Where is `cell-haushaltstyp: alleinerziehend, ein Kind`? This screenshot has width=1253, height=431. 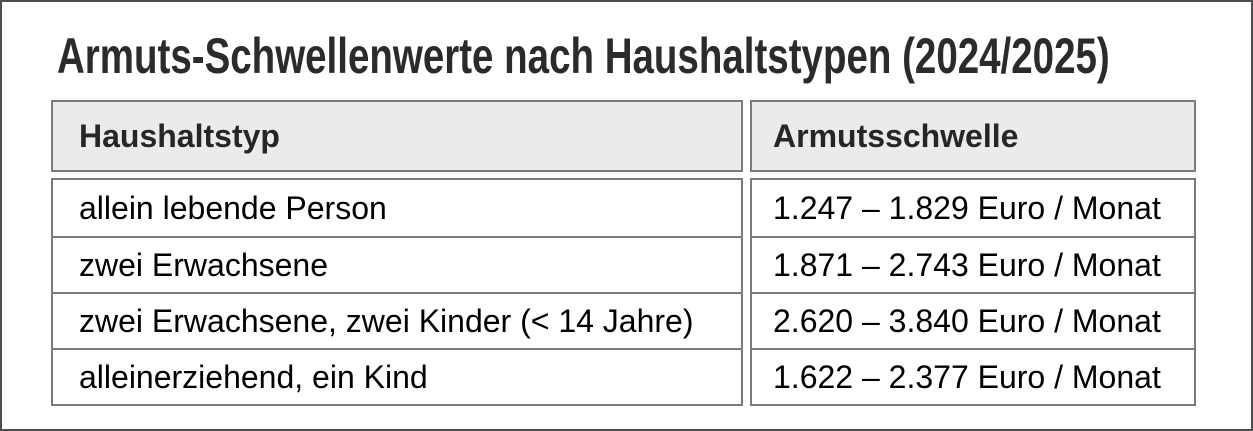 cell-haushaltstyp: alleinerziehend, ein Kind is located at coordinates (397, 376).